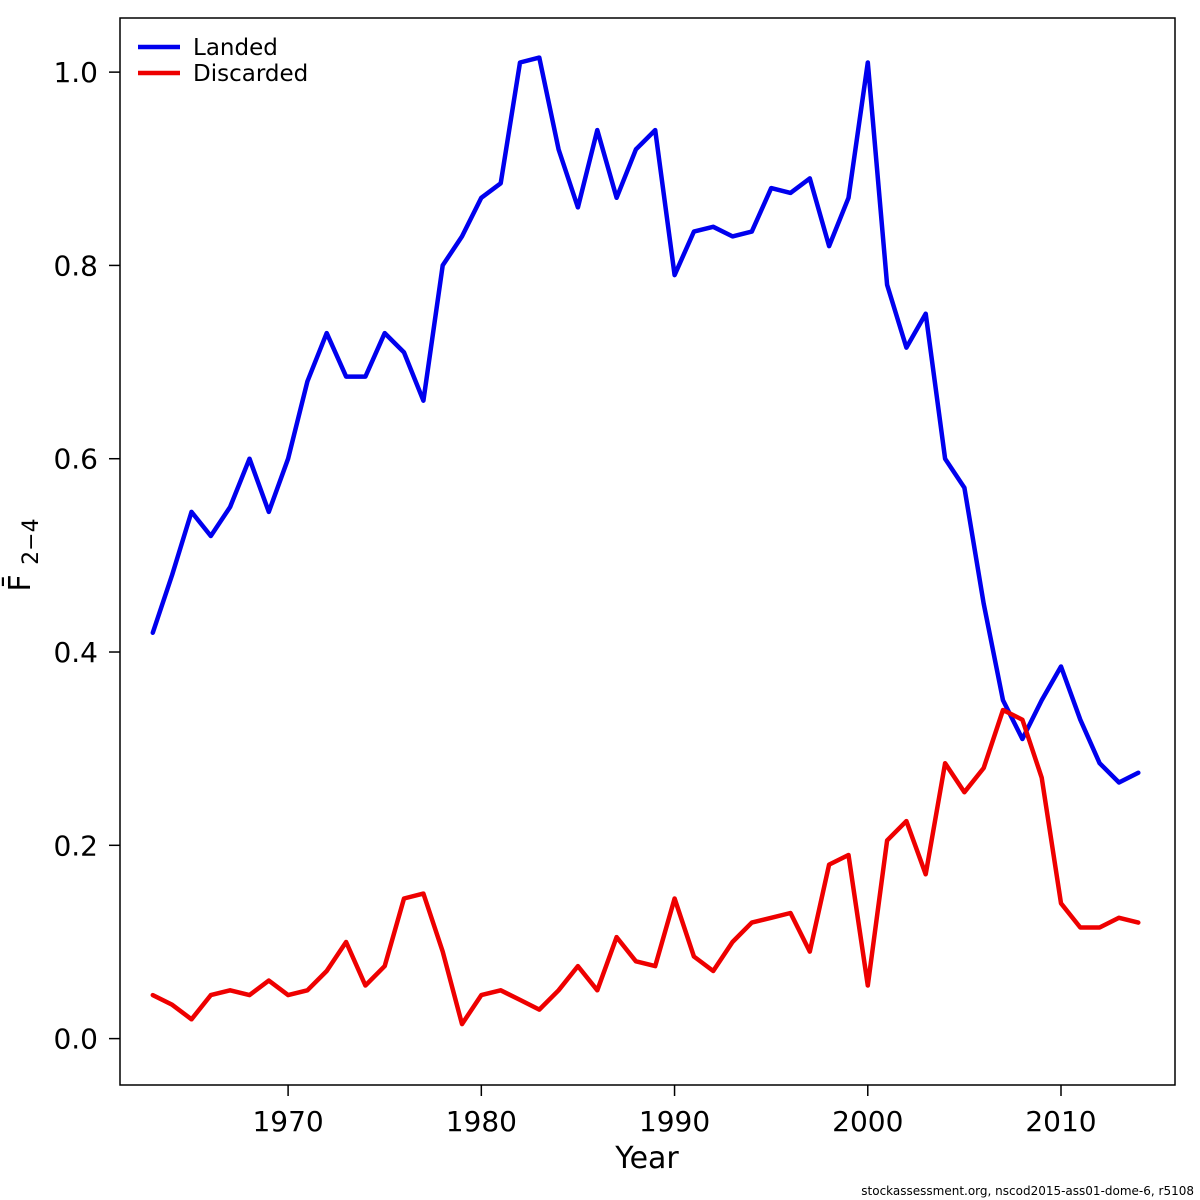 The width and height of the screenshot is (1200, 1200). I want to click on y-tick-label: 0.6, so click(75, 459).